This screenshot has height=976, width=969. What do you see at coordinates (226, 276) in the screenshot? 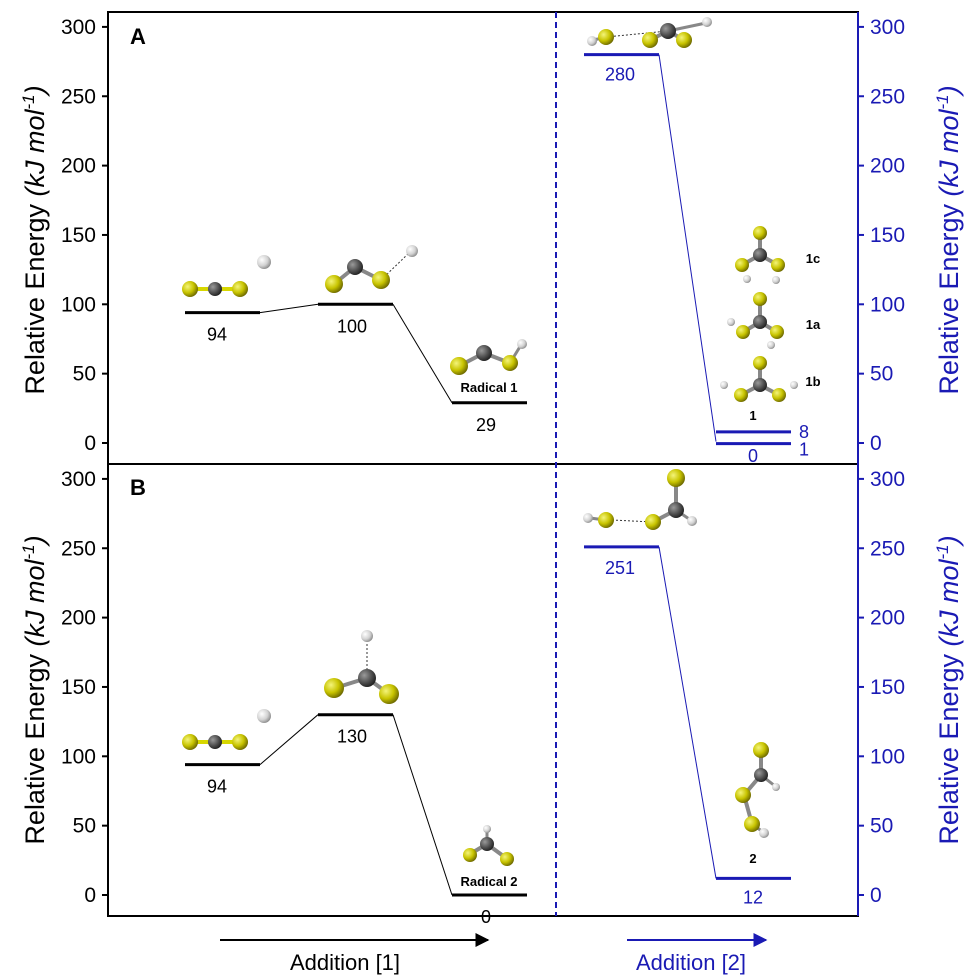
I see `molecule-cs2-h-a` at bounding box center [226, 276].